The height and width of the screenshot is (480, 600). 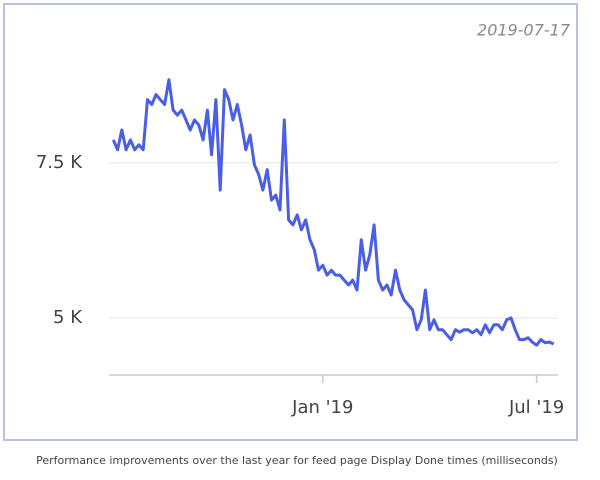 What do you see at coordinates (59, 162) in the screenshot?
I see `y-tick-label: 7.5 K` at bounding box center [59, 162].